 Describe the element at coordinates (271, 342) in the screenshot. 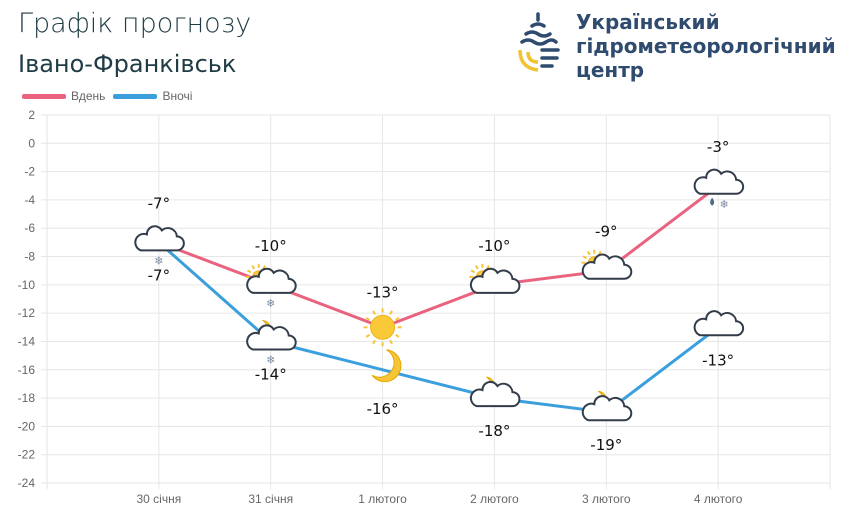

I see `night-weather-icon-moon-cloud-snow: ❄` at that location.